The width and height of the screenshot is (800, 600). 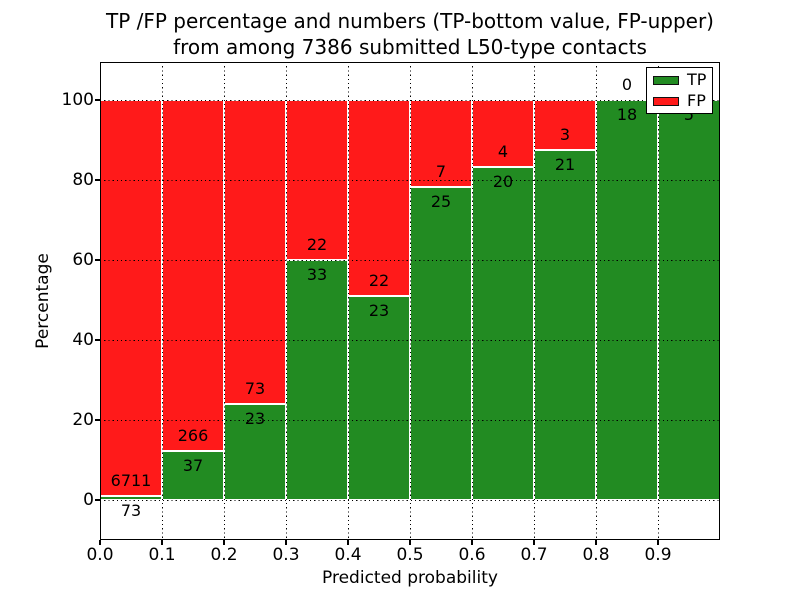 What do you see at coordinates (255, 389) in the screenshot?
I see `bar-fp-count-label: 73` at bounding box center [255, 389].